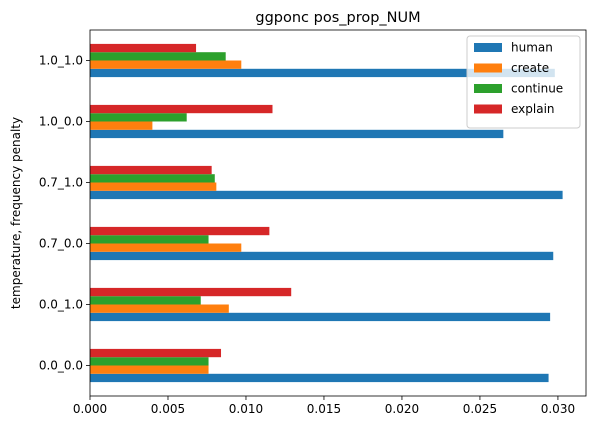 This screenshot has height=433, width=596. I want to click on bar-continue-0.0_0.0, so click(149, 361).